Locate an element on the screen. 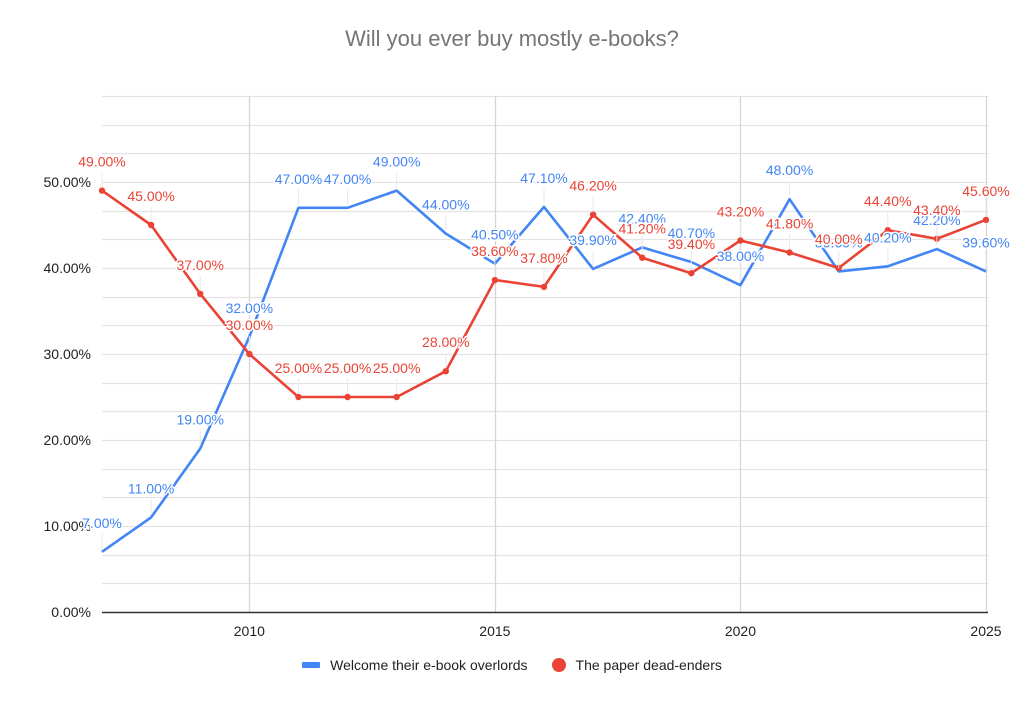  data-label: 42.20% is located at coordinates (936, 220).